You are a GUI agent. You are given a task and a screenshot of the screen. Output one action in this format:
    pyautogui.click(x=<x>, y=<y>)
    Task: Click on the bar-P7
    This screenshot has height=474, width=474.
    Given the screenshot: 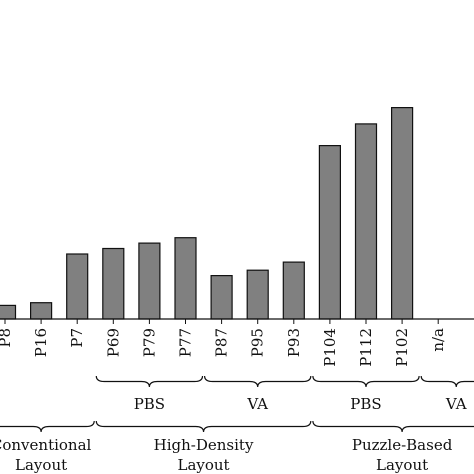 What is the action you would take?
    pyautogui.click(x=77, y=286)
    